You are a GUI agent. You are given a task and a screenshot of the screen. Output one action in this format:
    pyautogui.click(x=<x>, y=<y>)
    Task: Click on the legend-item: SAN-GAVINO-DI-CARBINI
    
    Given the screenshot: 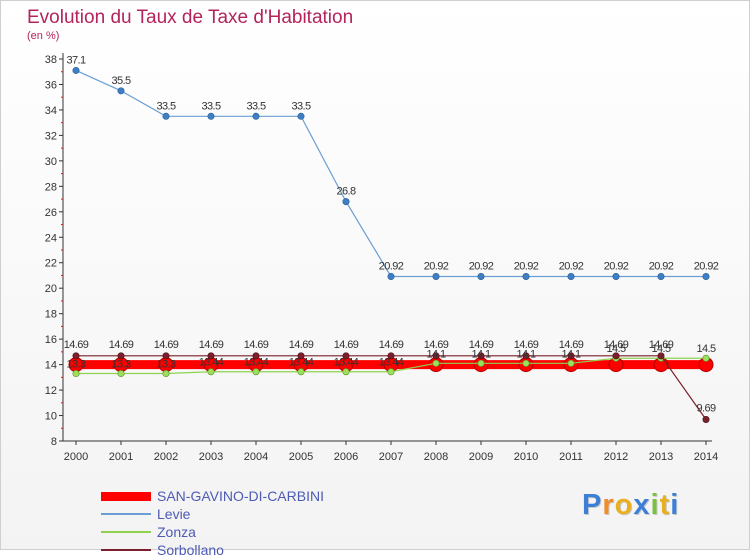 What is the action you would take?
    pyautogui.click(x=212, y=496)
    